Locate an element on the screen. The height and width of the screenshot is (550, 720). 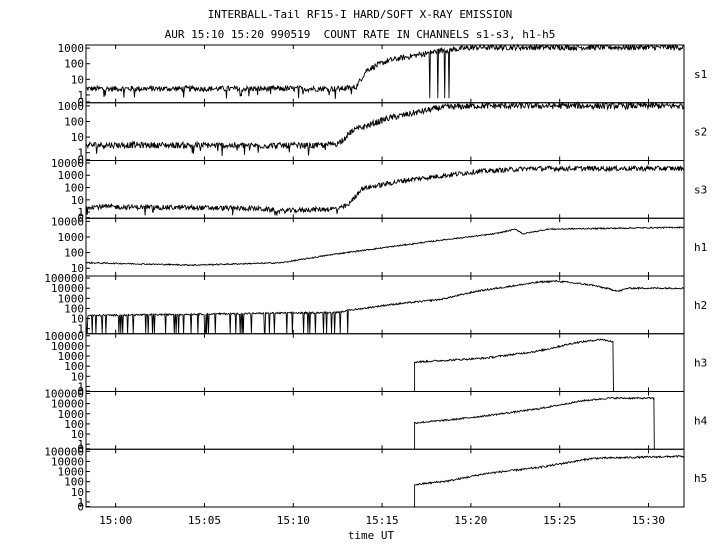
channel-label-s3: s3 is located at coordinates (700, 189).